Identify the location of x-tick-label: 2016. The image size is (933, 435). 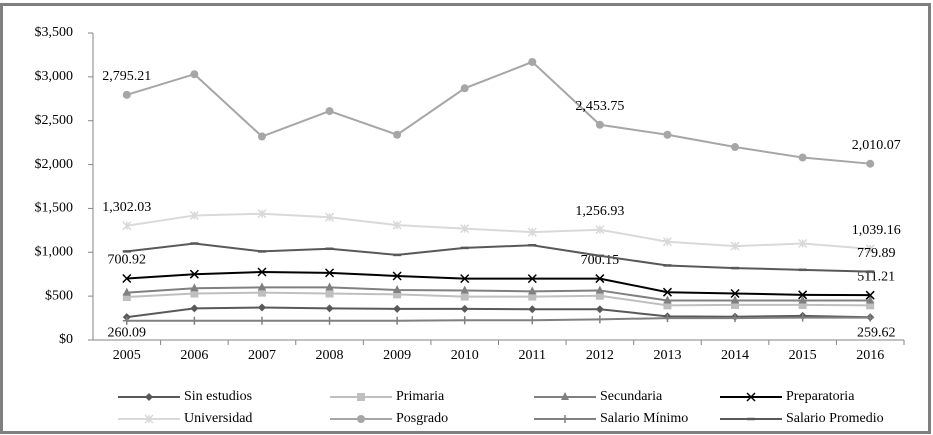
(870, 355).